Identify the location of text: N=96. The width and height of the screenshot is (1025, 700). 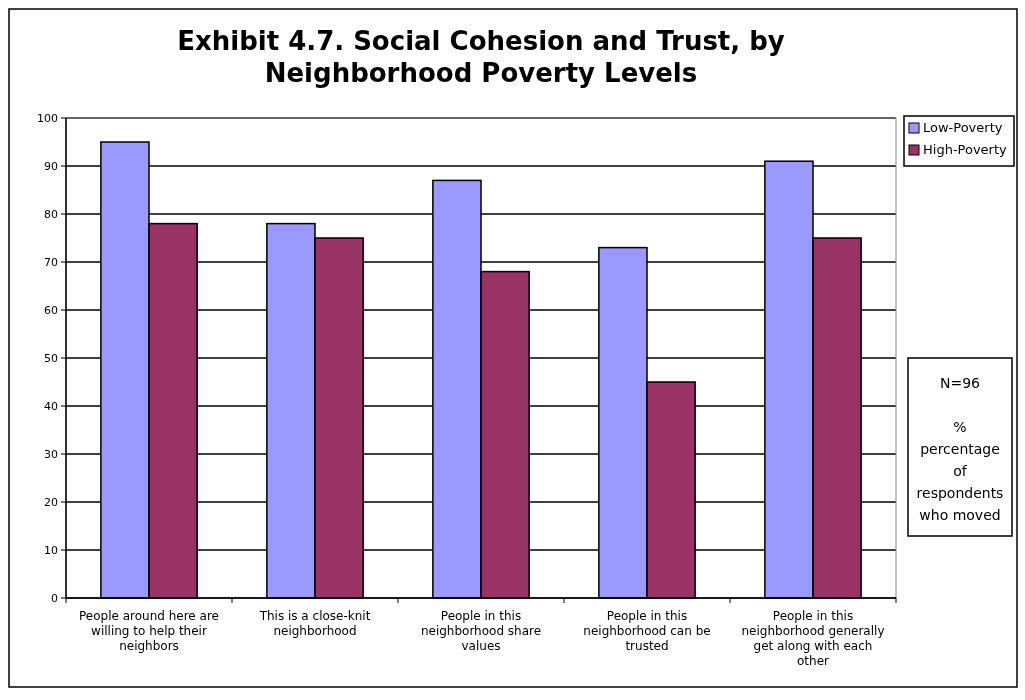
(960, 383).